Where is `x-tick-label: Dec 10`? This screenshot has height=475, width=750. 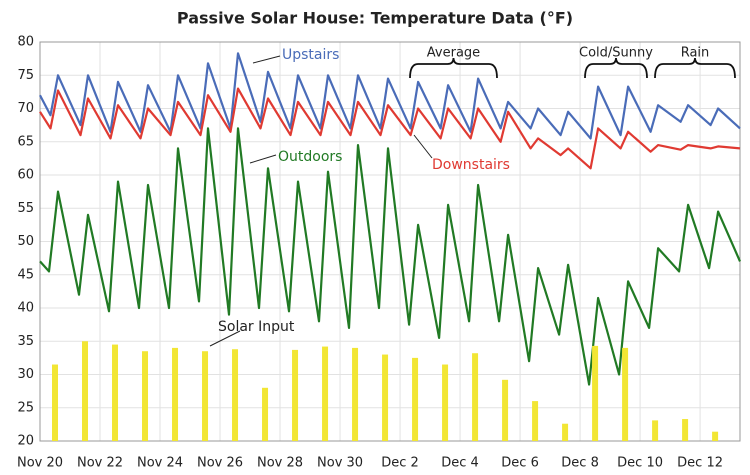
x-tick-label: Dec 10 is located at coordinates (640, 463).